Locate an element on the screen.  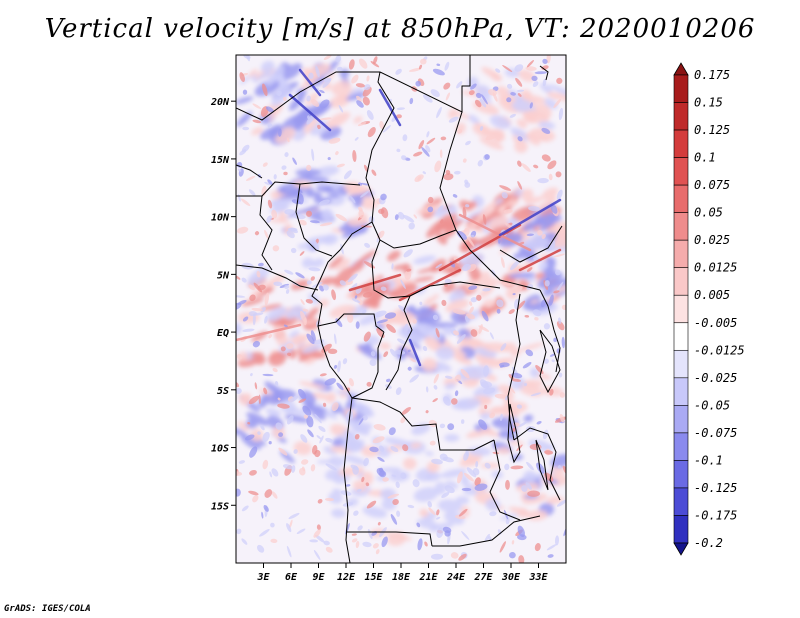
lat-label: 20N is located at coordinates (220, 102).